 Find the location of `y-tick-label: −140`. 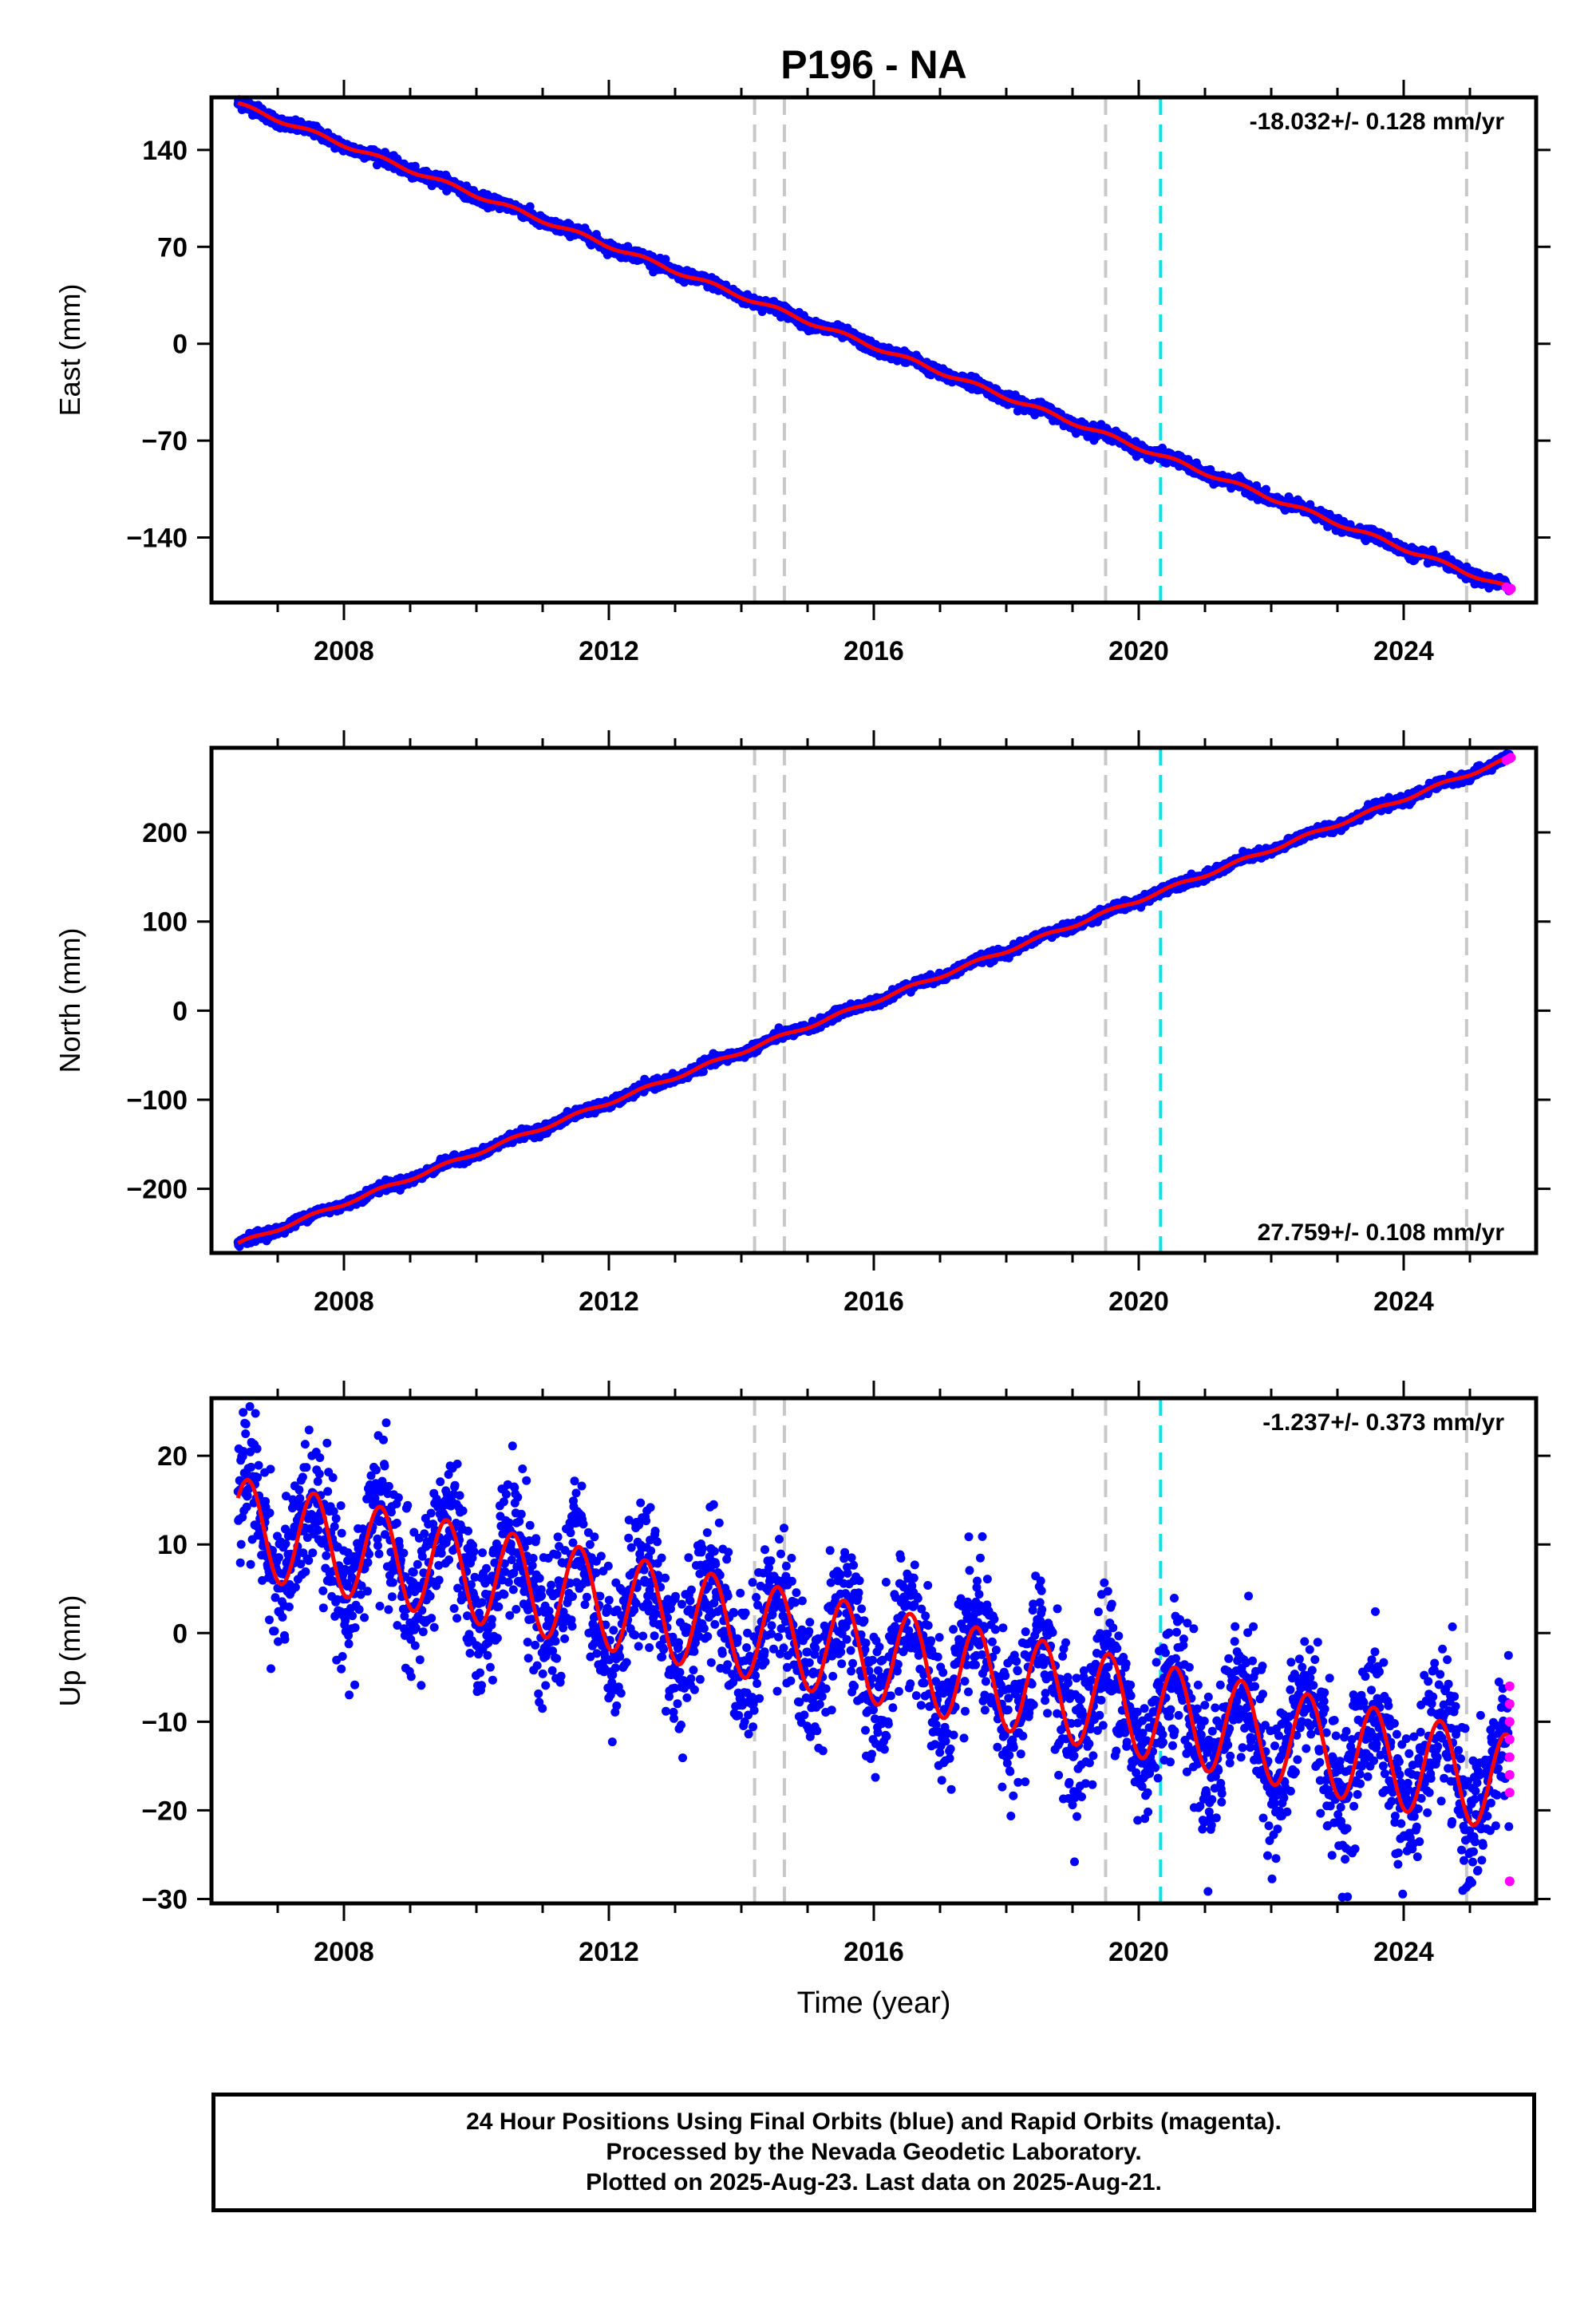

y-tick-label: −140 is located at coordinates (157, 538).